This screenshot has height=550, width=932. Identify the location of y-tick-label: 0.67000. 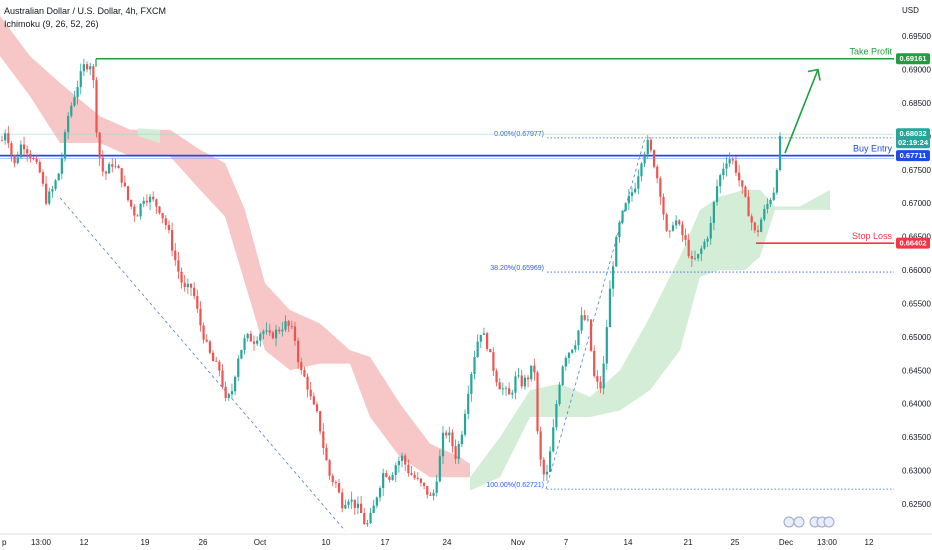
(916, 203).